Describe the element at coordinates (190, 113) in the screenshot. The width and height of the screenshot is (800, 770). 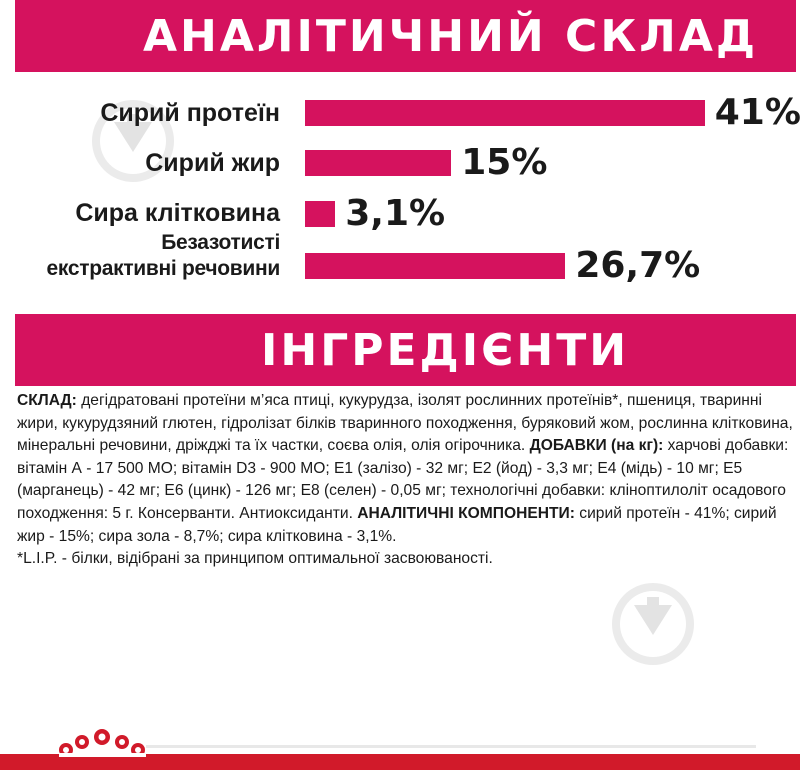
I see `bar-label: Сирий протеїн` at that location.